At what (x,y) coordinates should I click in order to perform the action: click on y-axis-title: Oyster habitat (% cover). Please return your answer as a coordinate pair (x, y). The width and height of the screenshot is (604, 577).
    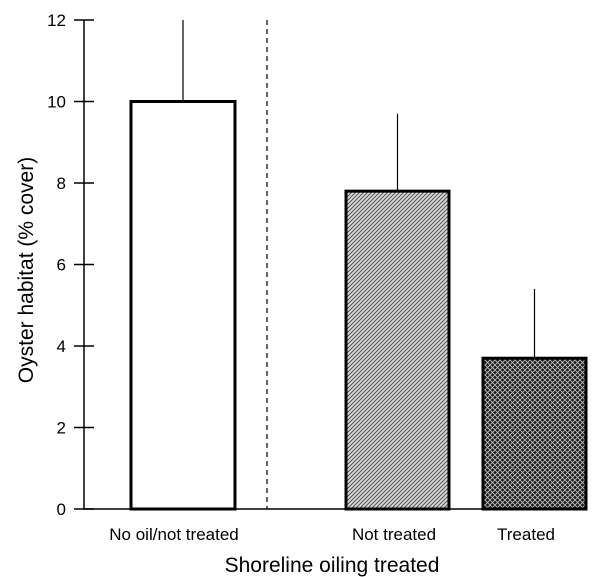
    Looking at the image, I should click on (26, 270).